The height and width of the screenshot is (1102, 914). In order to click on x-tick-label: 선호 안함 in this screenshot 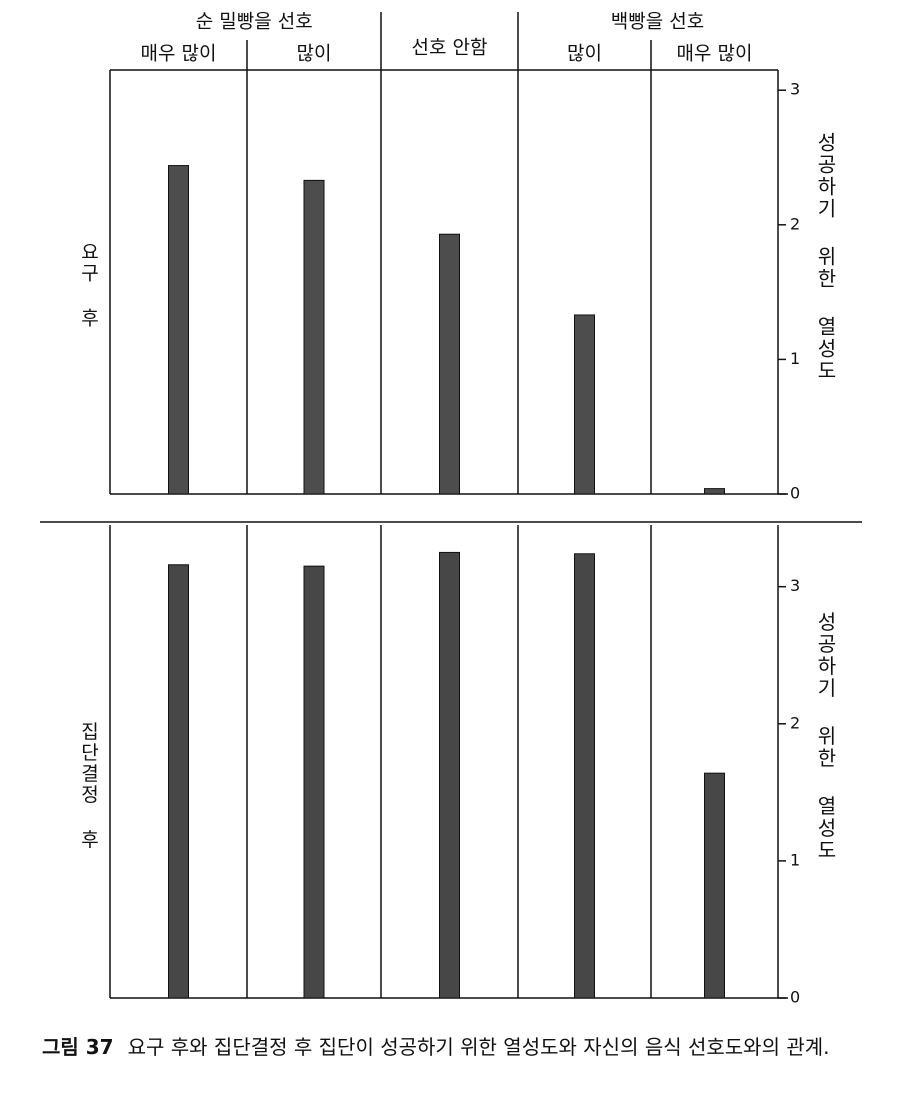, I will do `click(450, 48)`.